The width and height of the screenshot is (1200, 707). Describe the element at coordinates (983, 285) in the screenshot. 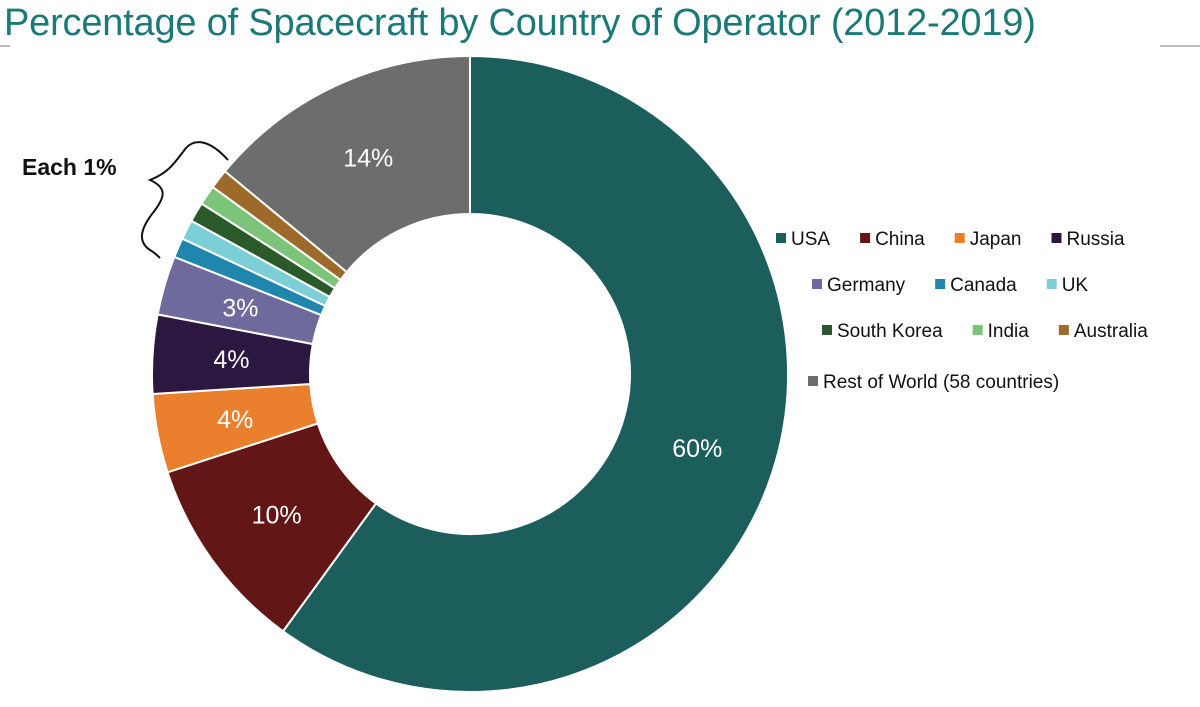

I see `legend-label-canada: Canada` at that location.